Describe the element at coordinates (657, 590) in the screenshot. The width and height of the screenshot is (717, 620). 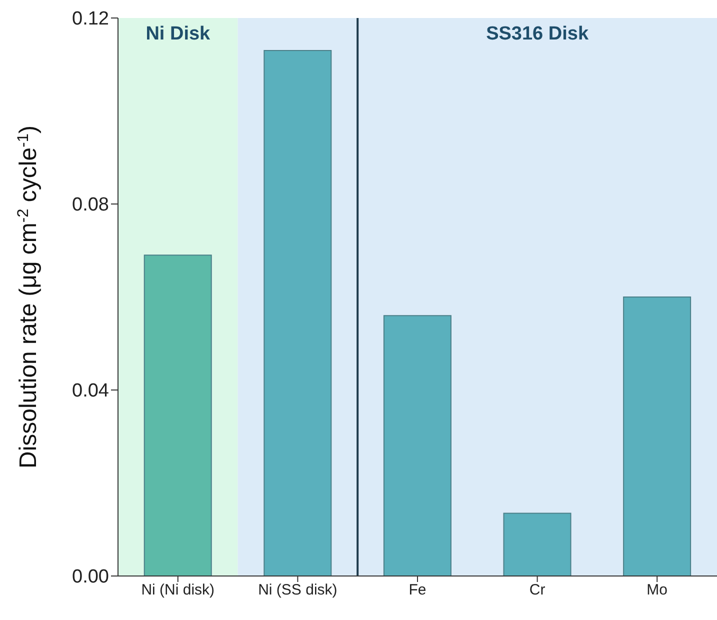
I see `x-tick-label: Mo` at that location.